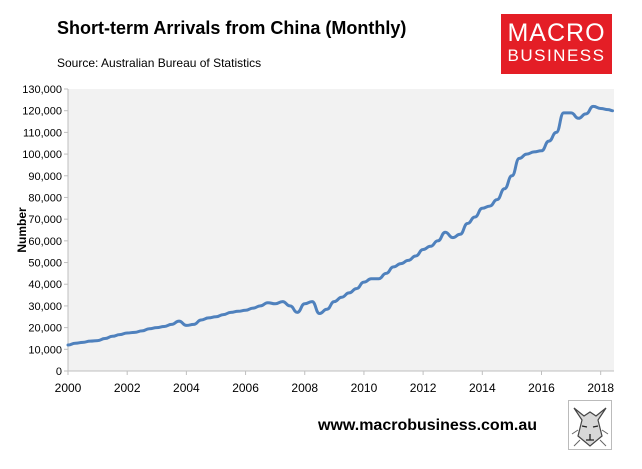 The height and width of the screenshot is (469, 642). What do you see at coordinates (45, 264) in the screenshot?
I see `y-tick-label: 50,000` at bounding box center [45, 264].